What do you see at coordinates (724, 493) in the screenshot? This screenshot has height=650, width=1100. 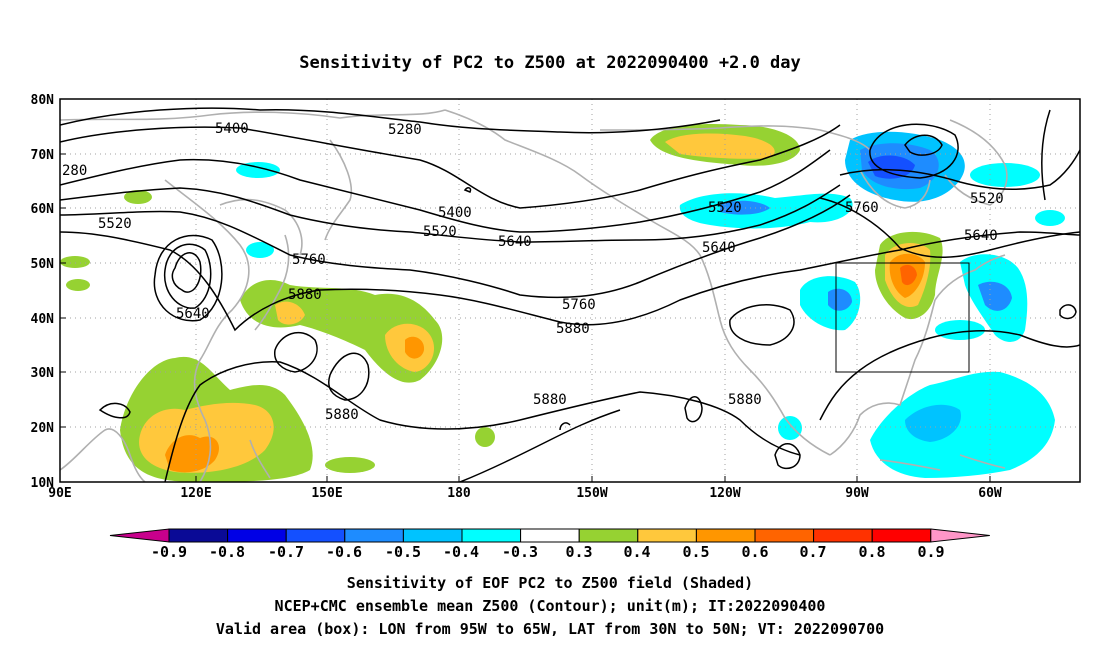 I see `lon-label: 120W` at bounding box center [724, 493].